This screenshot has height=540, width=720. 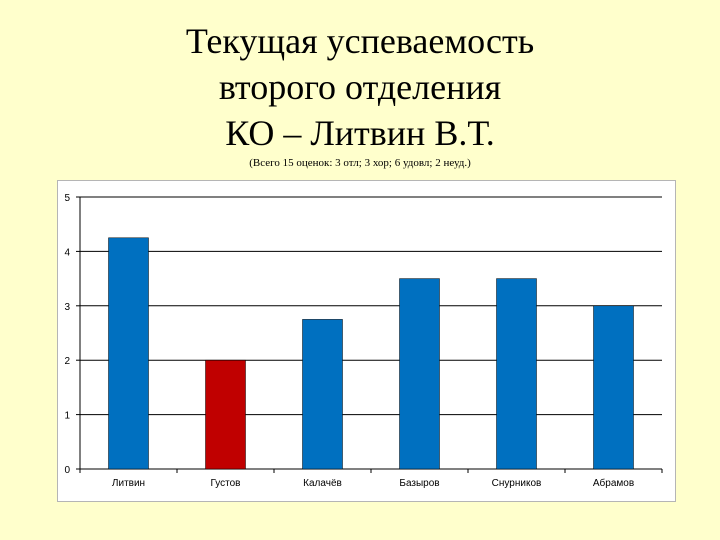 I want to click on y-tick-label-1: 1, so click(x=67, y=416).